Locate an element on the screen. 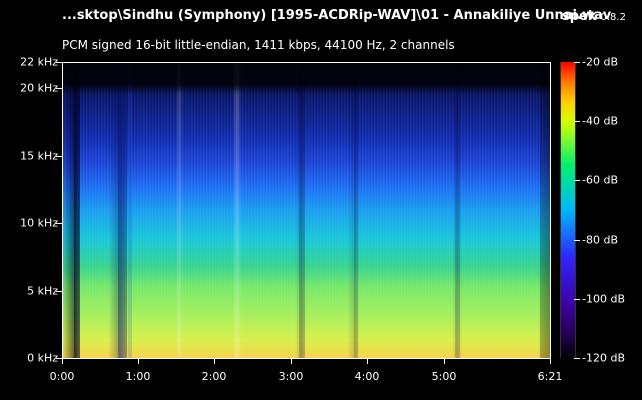 The image size is (642, 400). app-version: 0.8.2 is located at coordinates (613, 17).